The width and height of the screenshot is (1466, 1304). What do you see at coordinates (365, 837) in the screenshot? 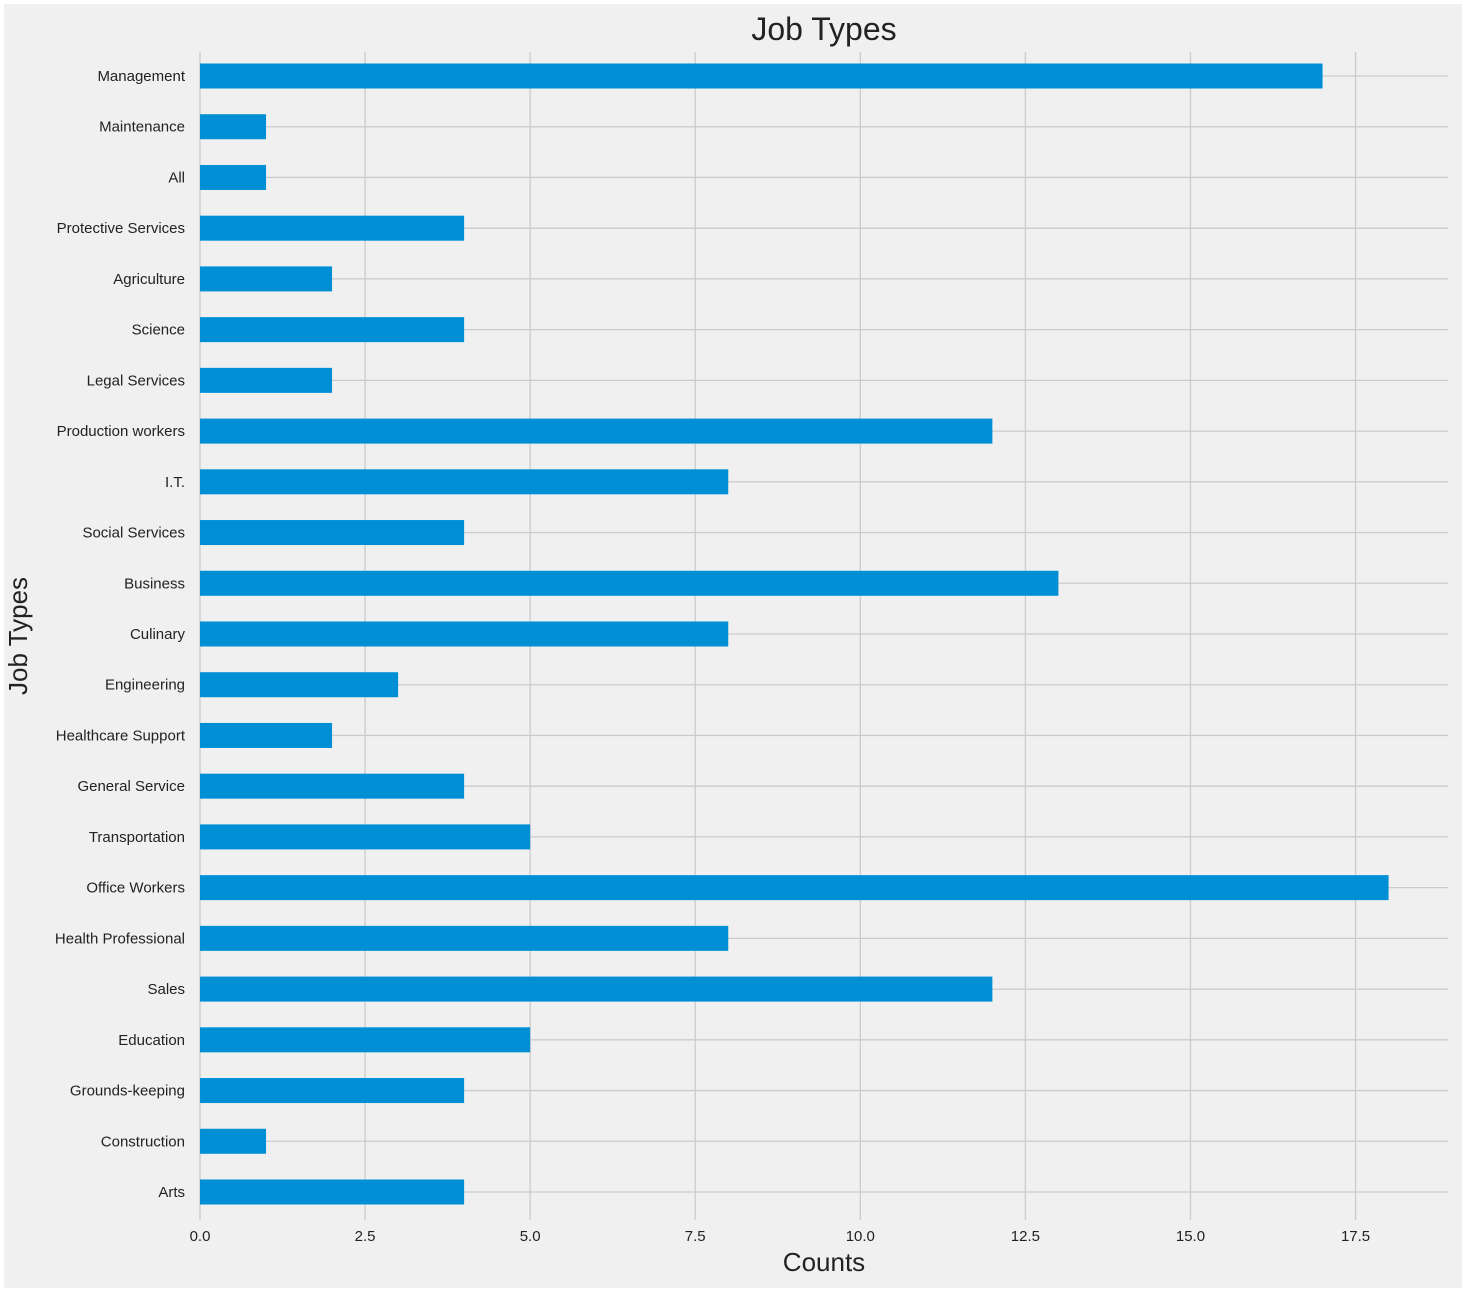
I see `bar-transportation` at bounding box center [365, 837].